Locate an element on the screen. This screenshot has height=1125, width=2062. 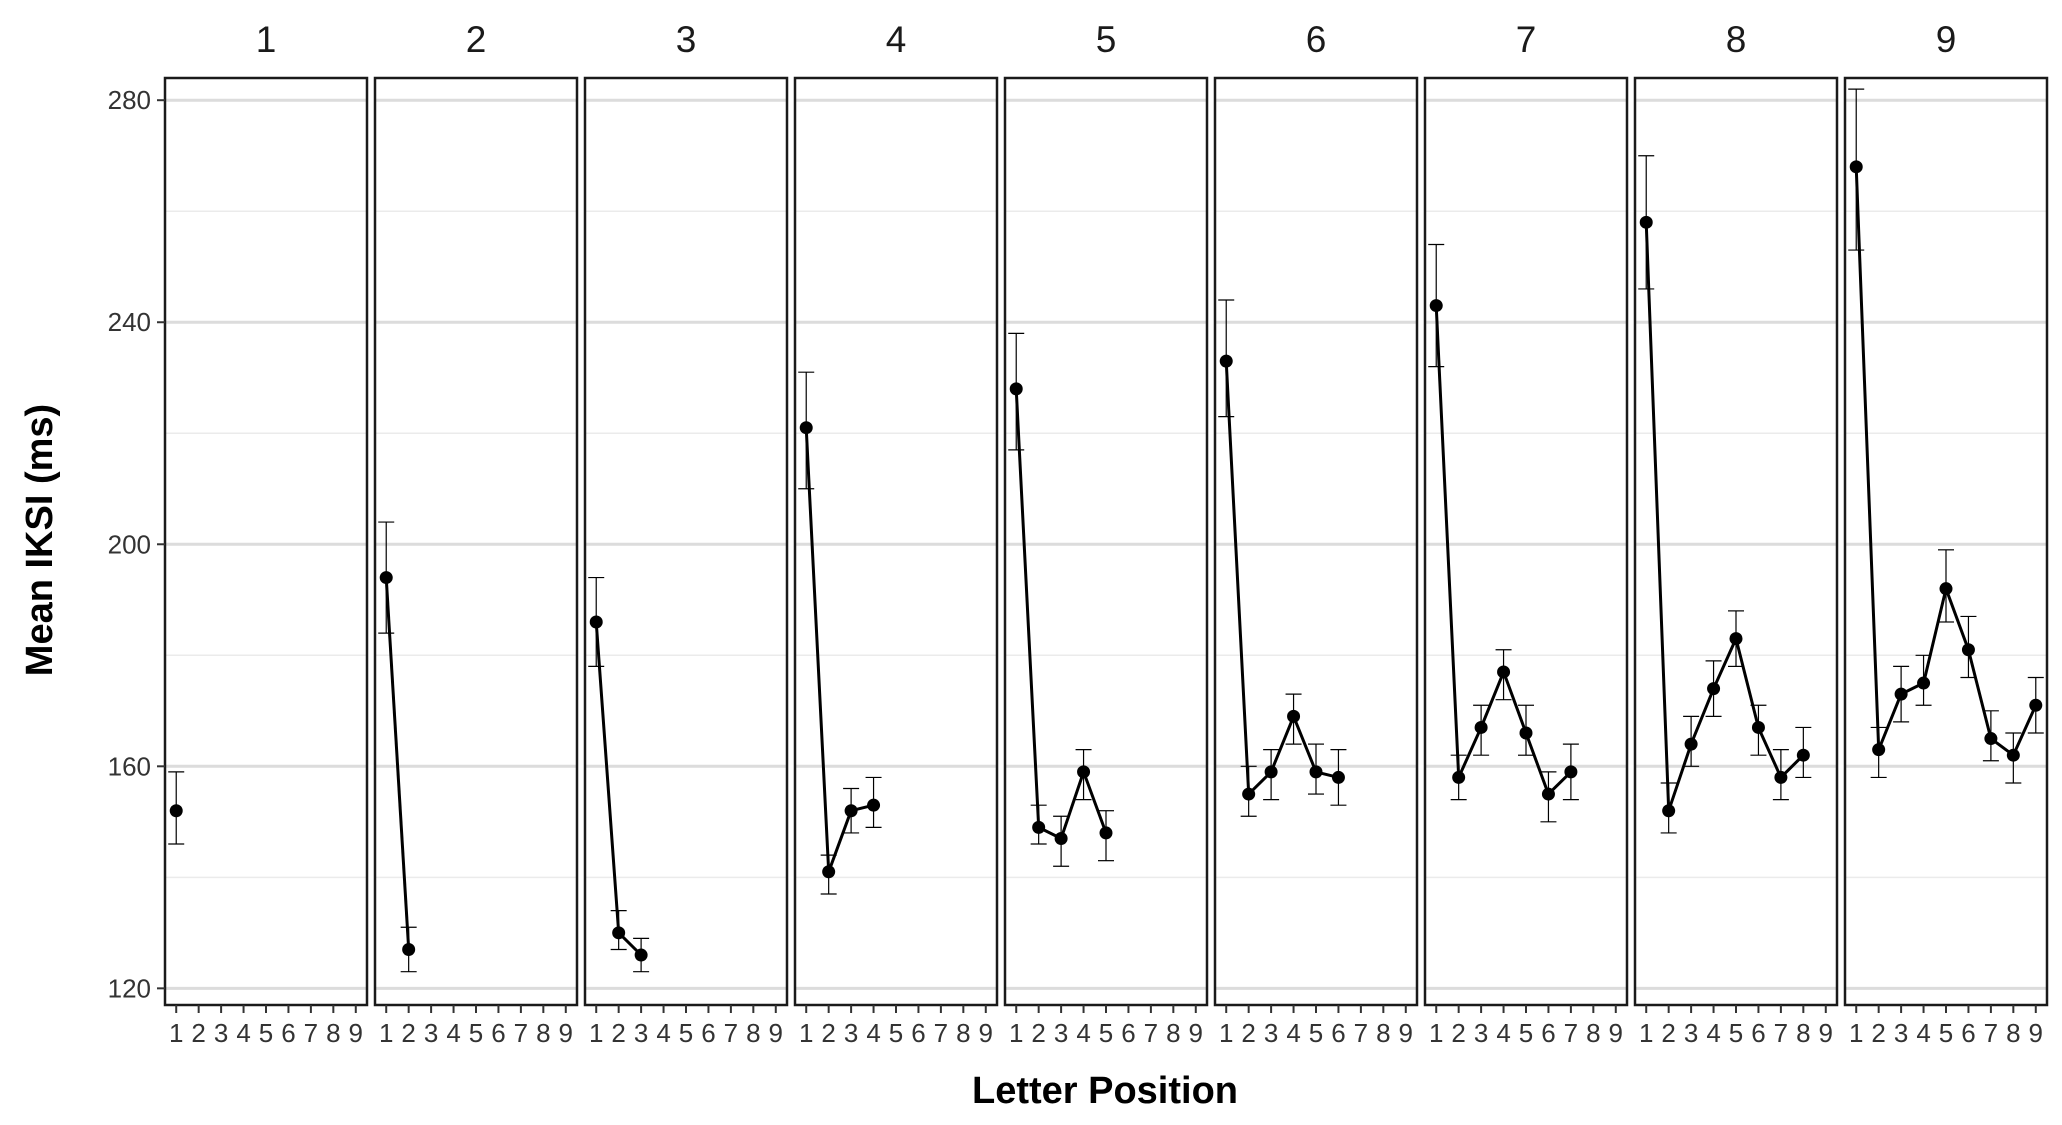
y-tick-label: 120 is located at coordinates (129, 988).